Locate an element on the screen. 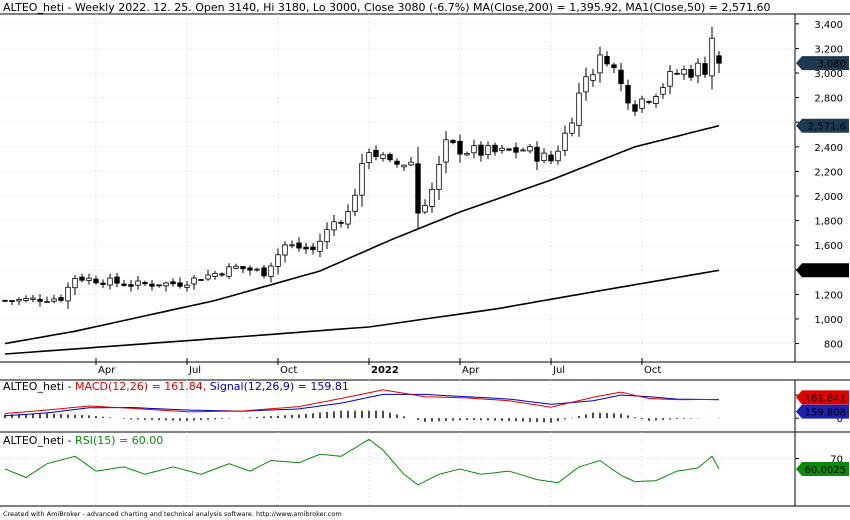 The image size is (850, 520). price-y-tick-label: 2,200 is located at coordinates (828, 172).